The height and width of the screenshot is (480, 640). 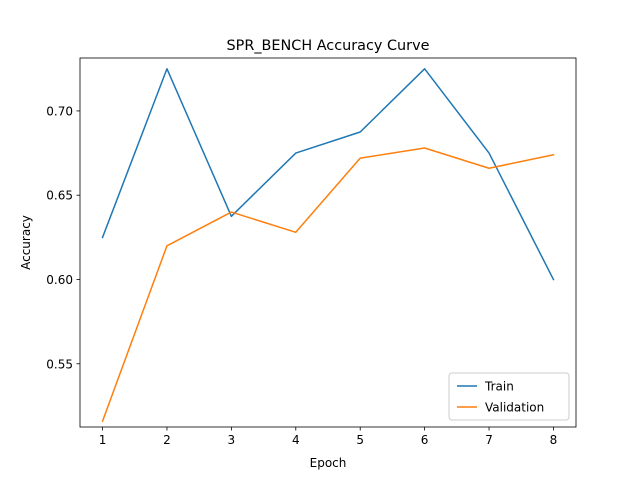 I want to click on y-axis-label: Accuracy, so click(x=26, y=242).